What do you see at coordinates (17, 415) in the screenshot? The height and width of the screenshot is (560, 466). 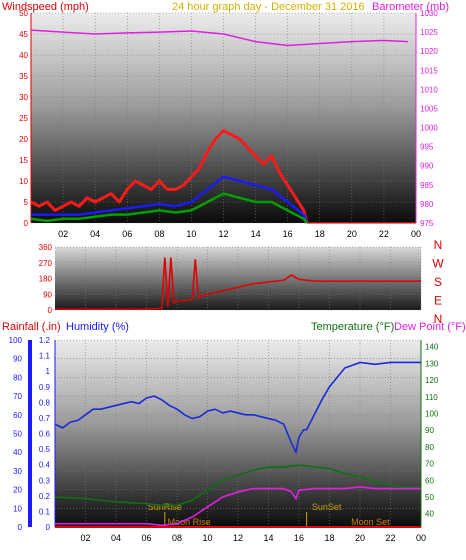 I see `humidity-y-tick-label: 60` at bounding box center [17, 415].